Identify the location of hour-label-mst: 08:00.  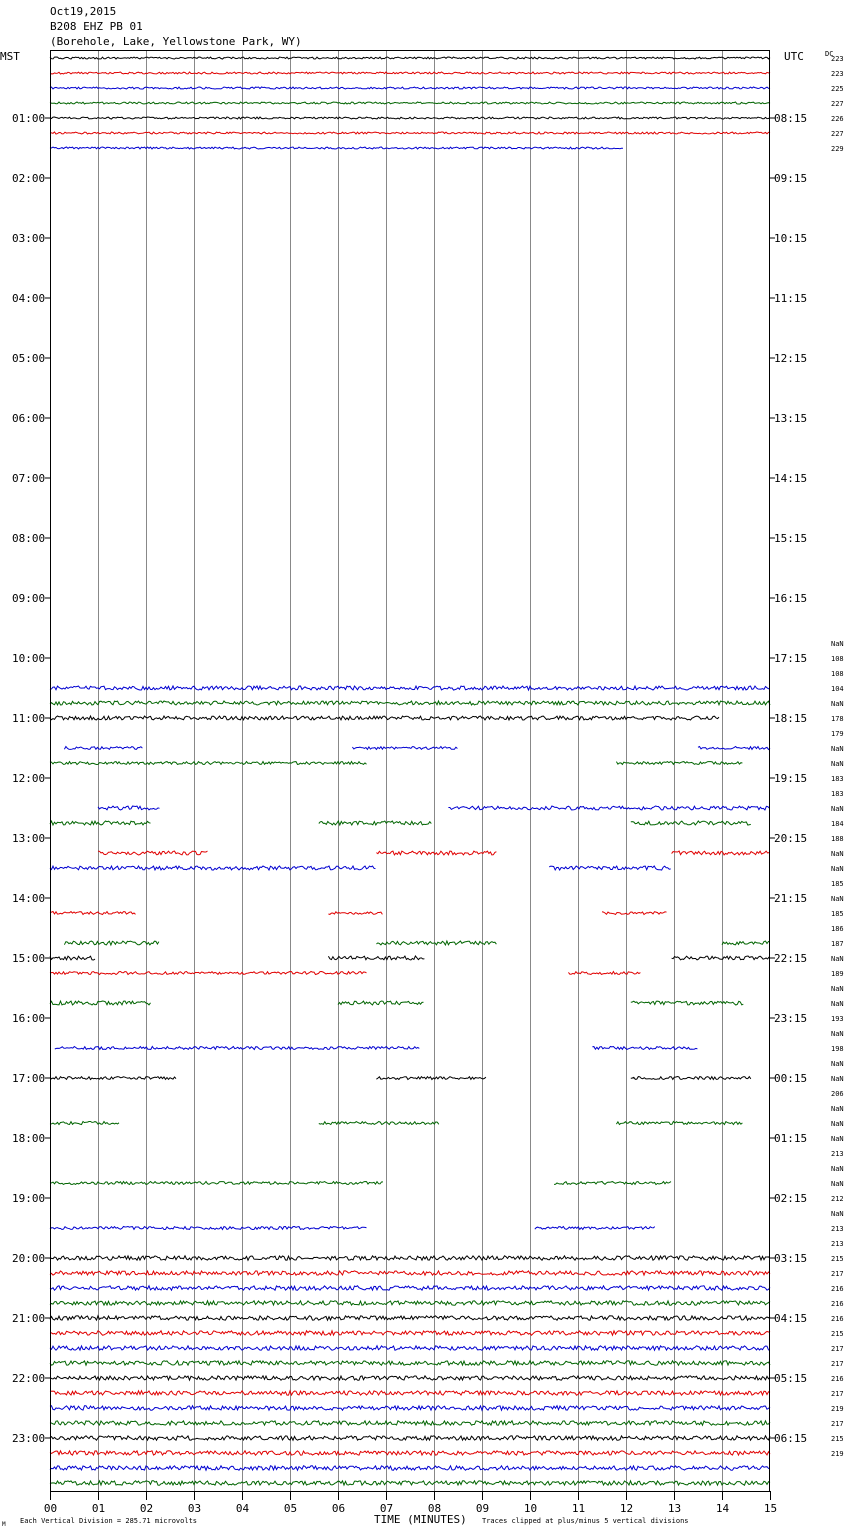
(28, 538).